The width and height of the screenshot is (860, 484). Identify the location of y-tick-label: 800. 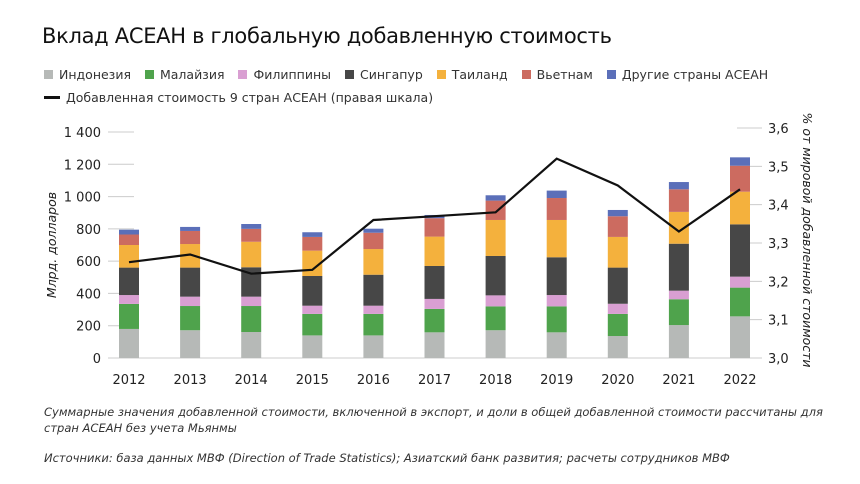
(88, 230).